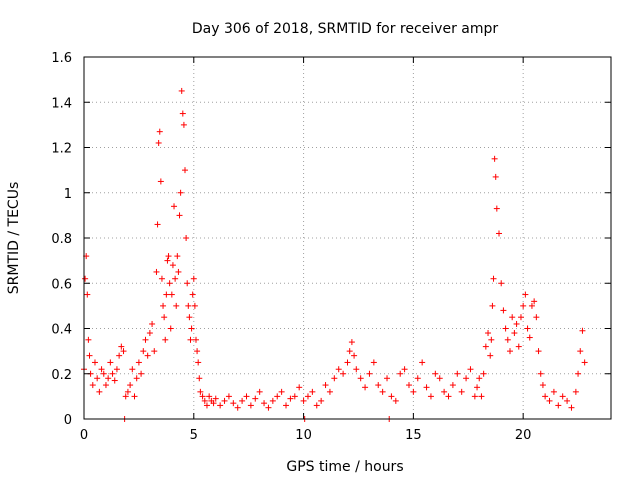  I want to click on y-tick-label: 1.2, so click(61, 149).